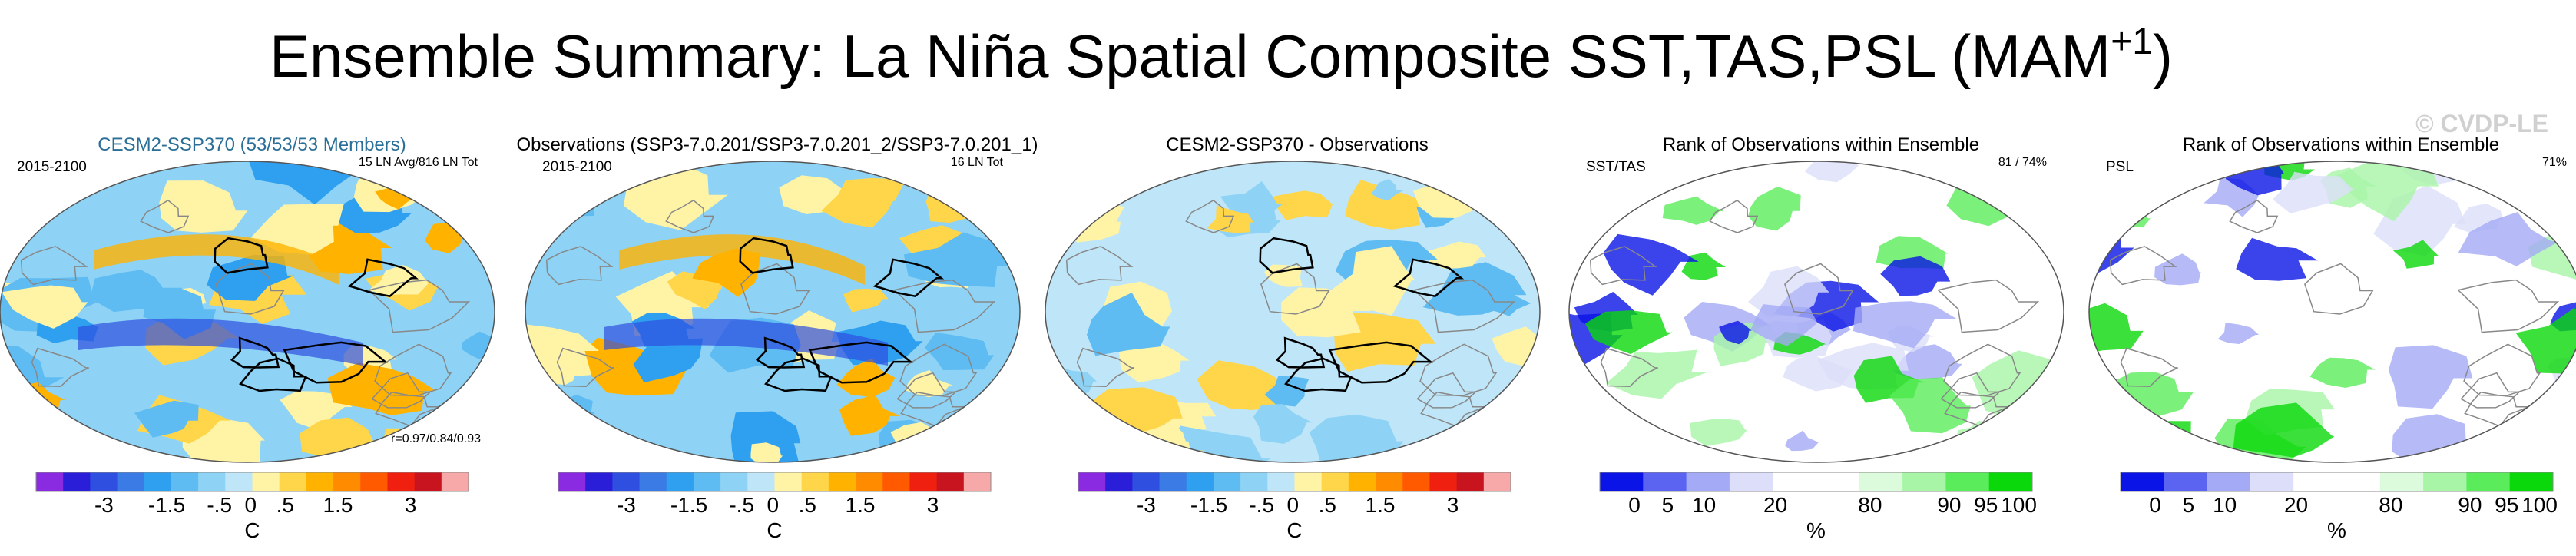  I want to click on colorbar-tick-label: 95, so click(2506, 505).